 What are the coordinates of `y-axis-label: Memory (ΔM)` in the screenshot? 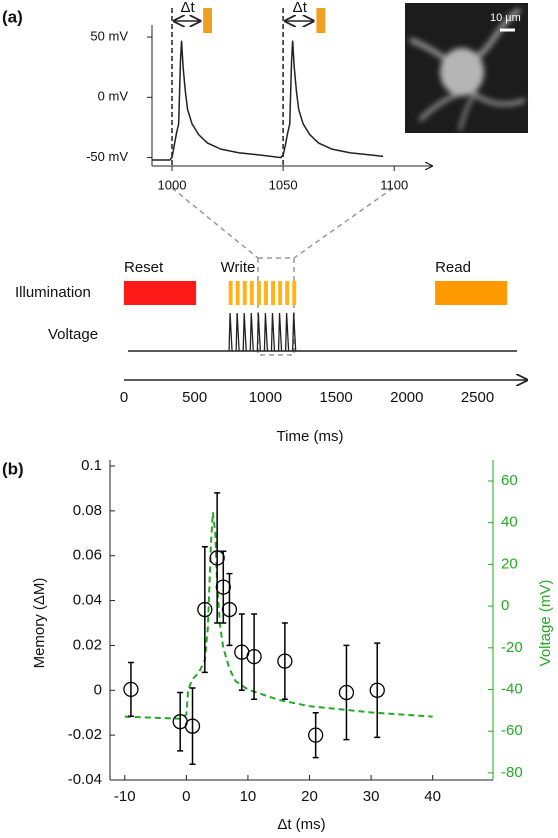 It's located at (39, 623).